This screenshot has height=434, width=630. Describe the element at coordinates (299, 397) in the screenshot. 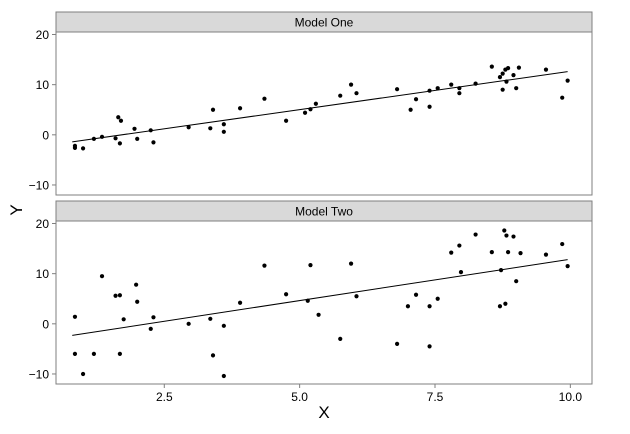

I see `x-tick-label: 5.0` at that location.